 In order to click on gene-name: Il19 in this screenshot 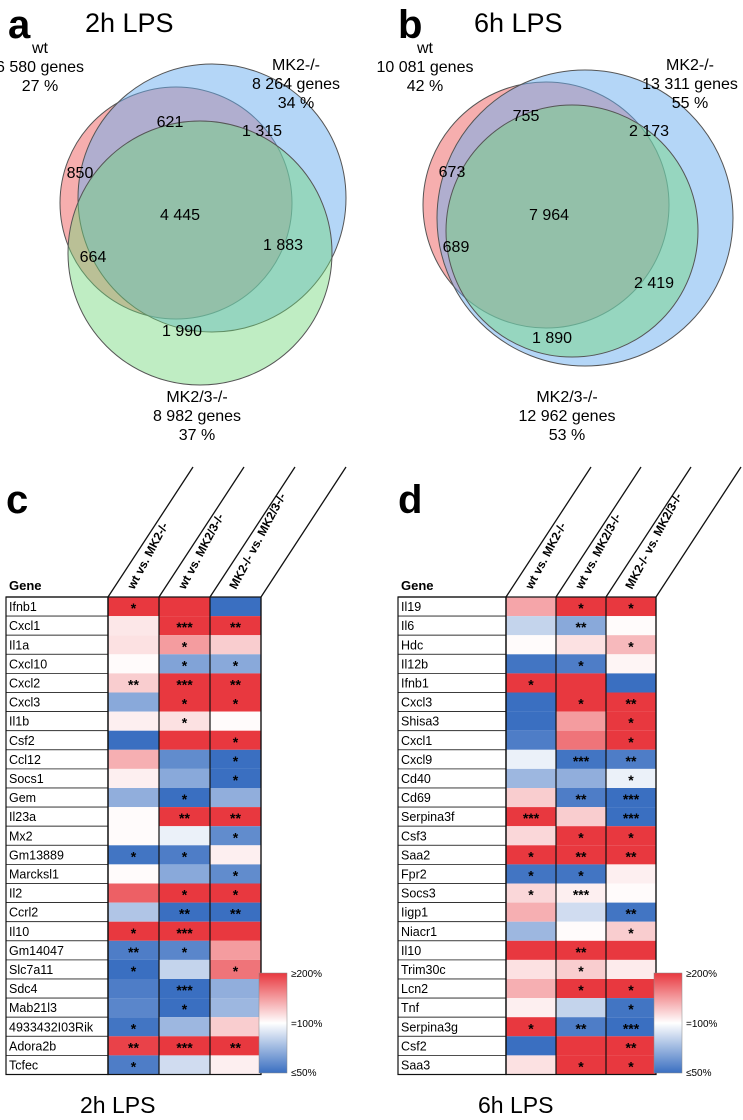, I will do `click(411, 607)`.